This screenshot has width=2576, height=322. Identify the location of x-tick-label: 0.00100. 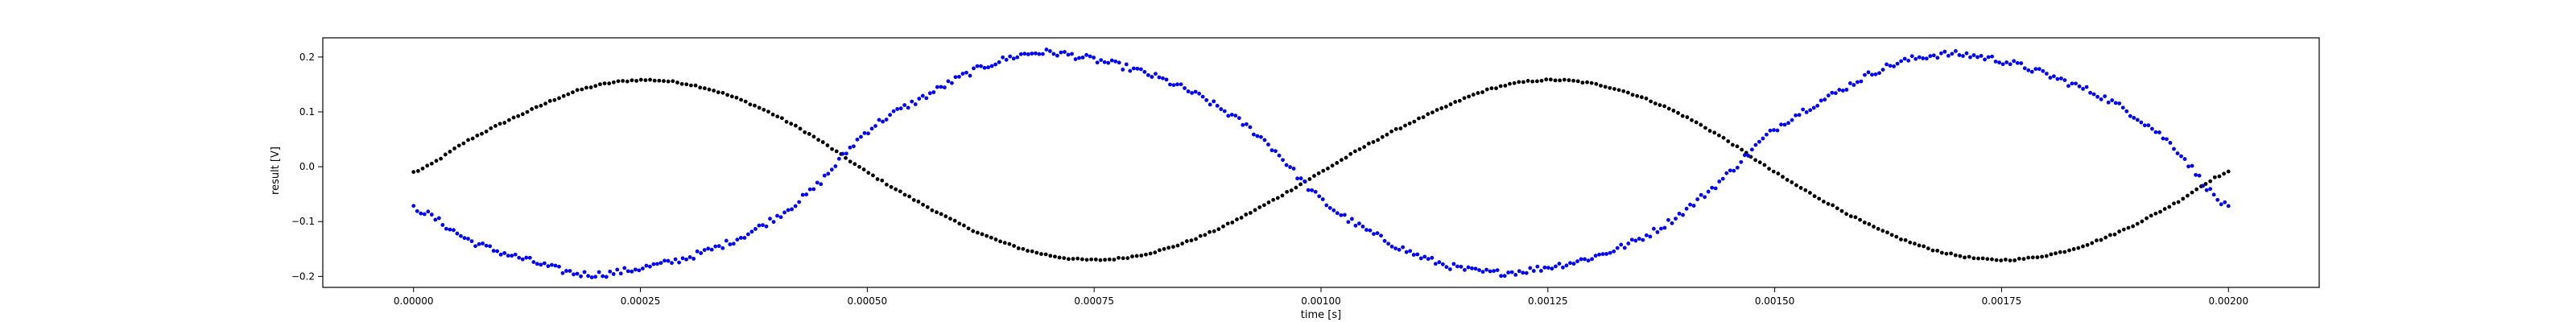
(1321, 301).